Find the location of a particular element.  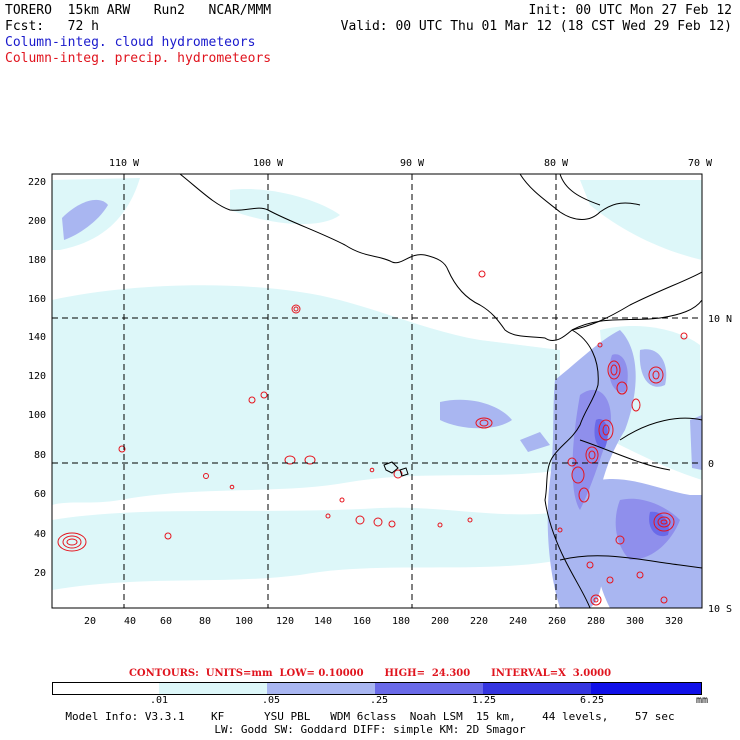

x-tick: 320 is located at coordinates (674, 621).